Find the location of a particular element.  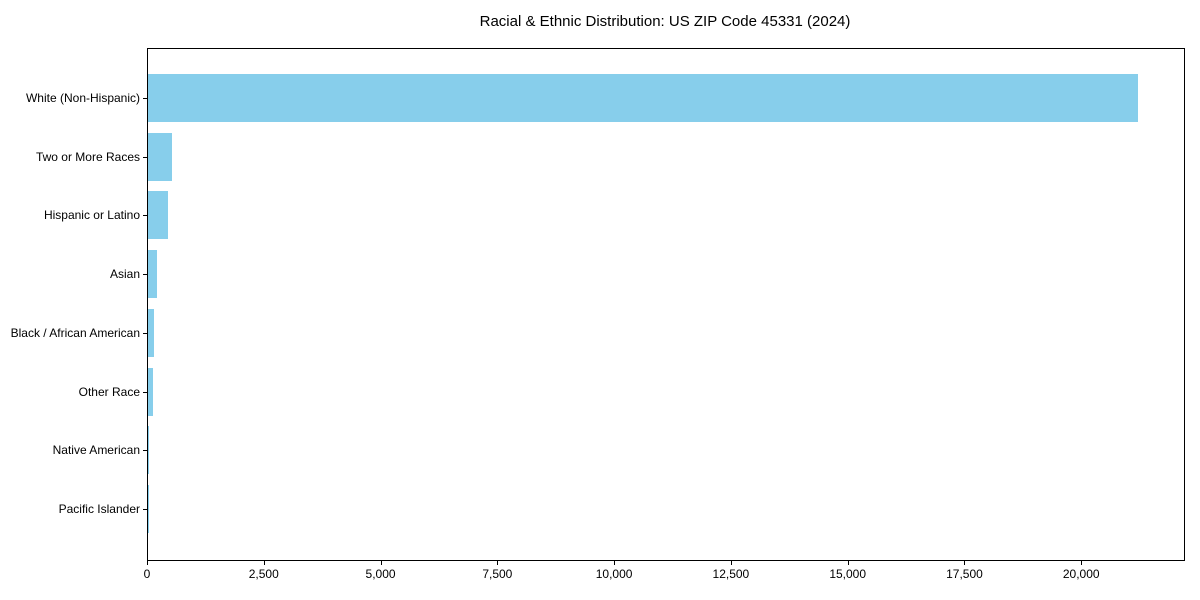

y-tick-label: Two or More Races is located at coordinates (87, 156).